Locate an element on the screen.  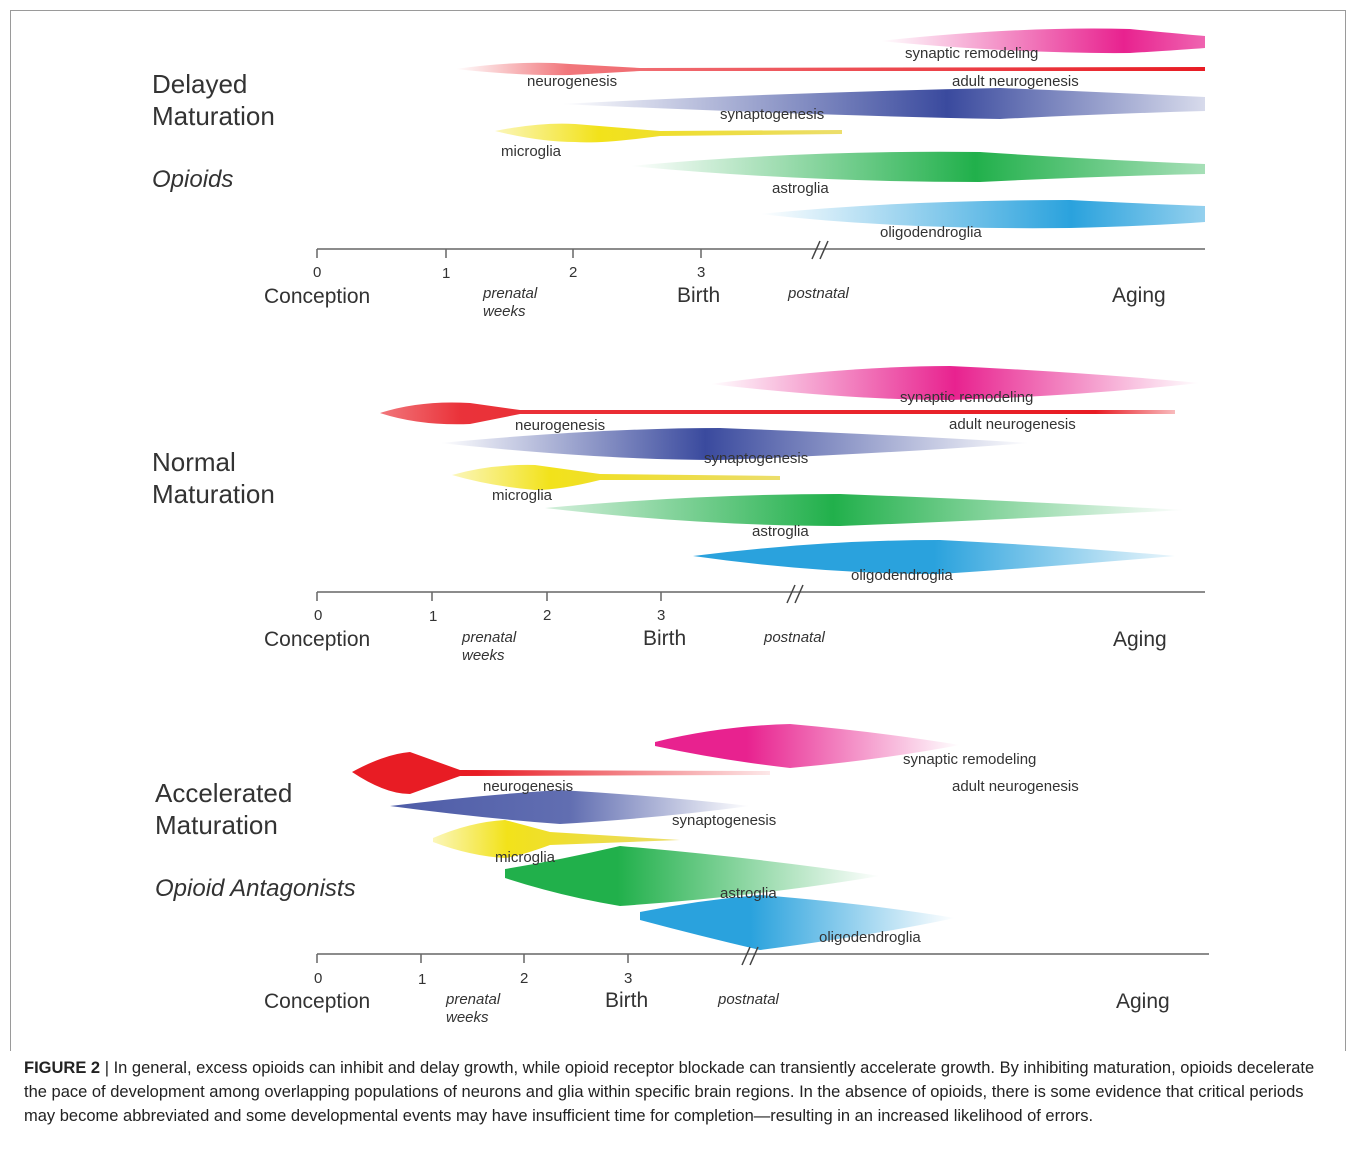
caption-label: FIGURE 2 is located at coordinates (62, 1068).